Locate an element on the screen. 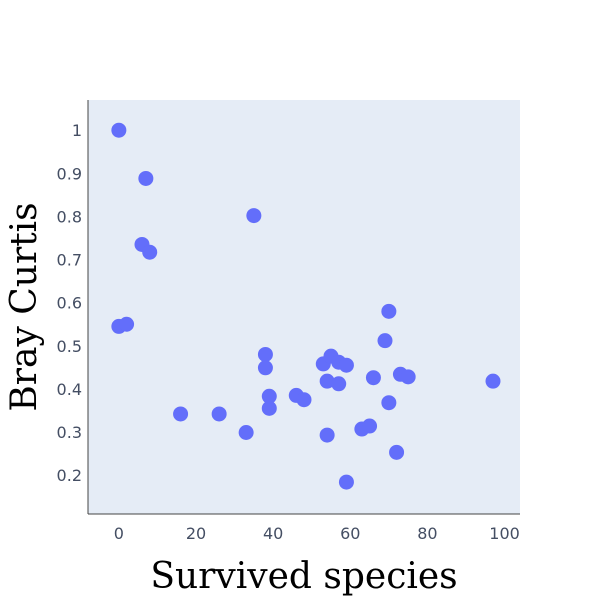 This screenshot has height=600, width=600. x-tick-label: 20 is located at coordinates (196, 533).